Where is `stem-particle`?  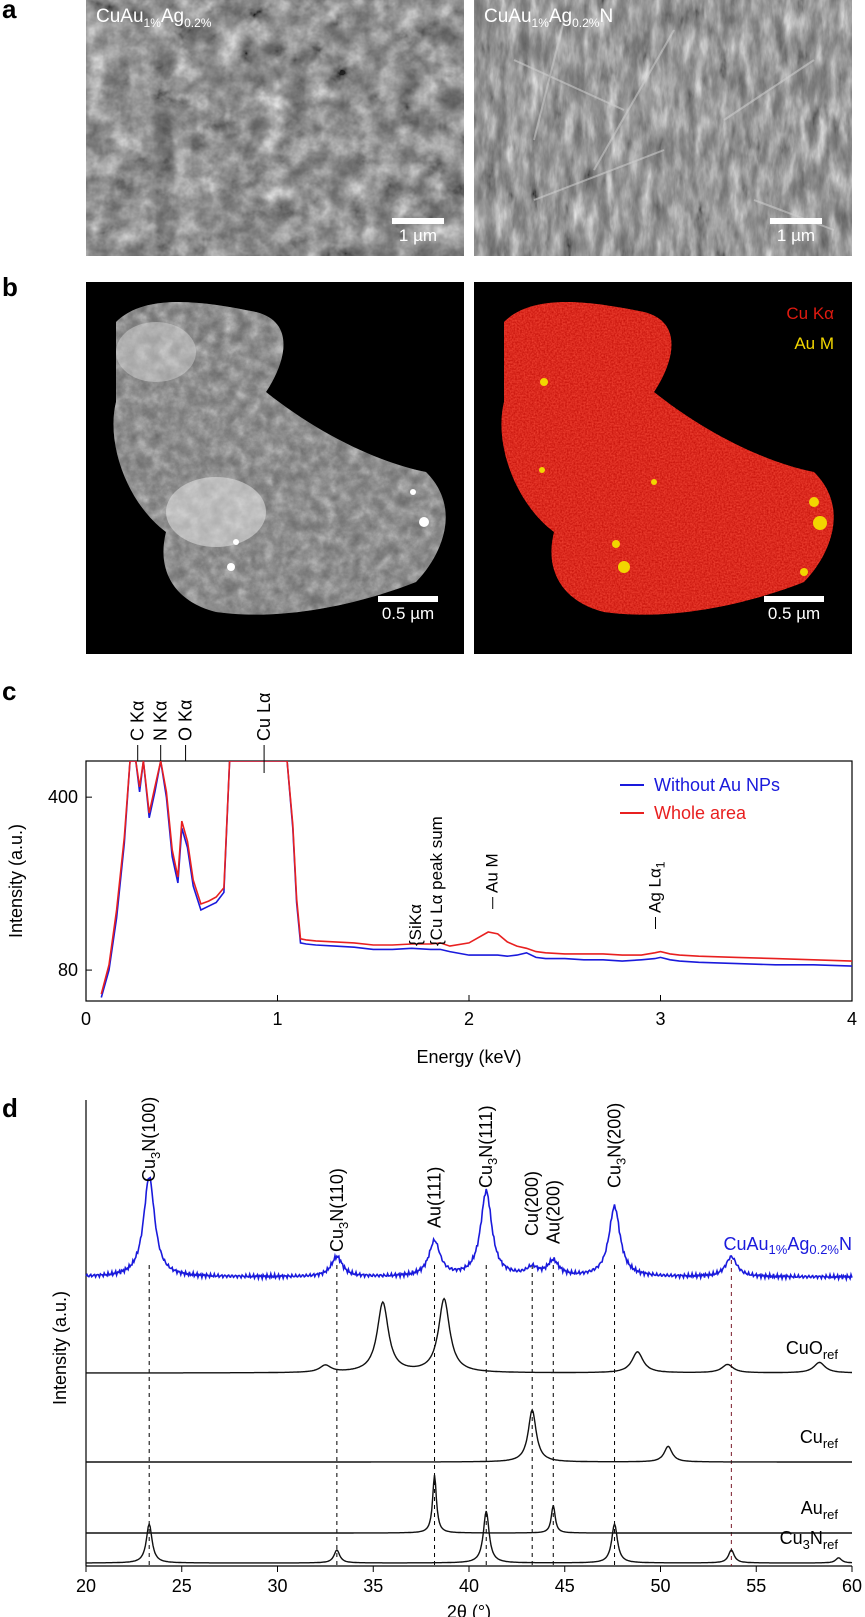 stem-particle is located at coordinates (279, 458).